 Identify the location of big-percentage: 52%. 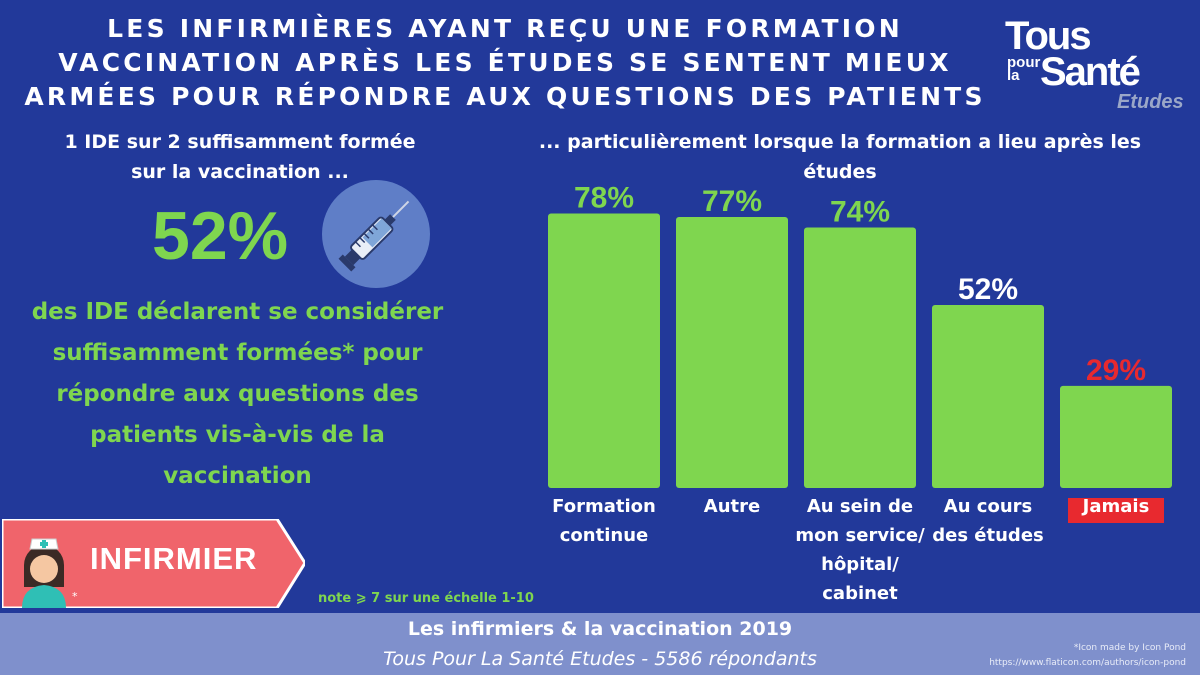
(220, 236).